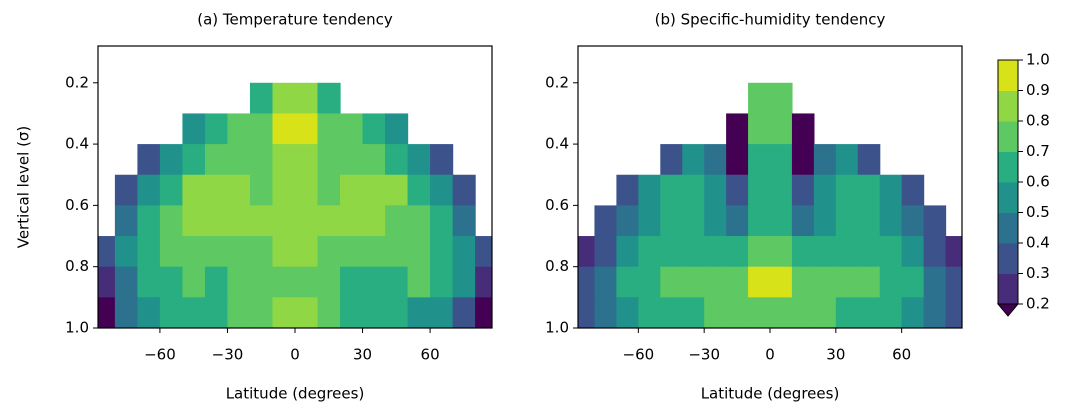 The image size is (1086, 408). I want to click on x-tick-label: −30, so click(228, 355).